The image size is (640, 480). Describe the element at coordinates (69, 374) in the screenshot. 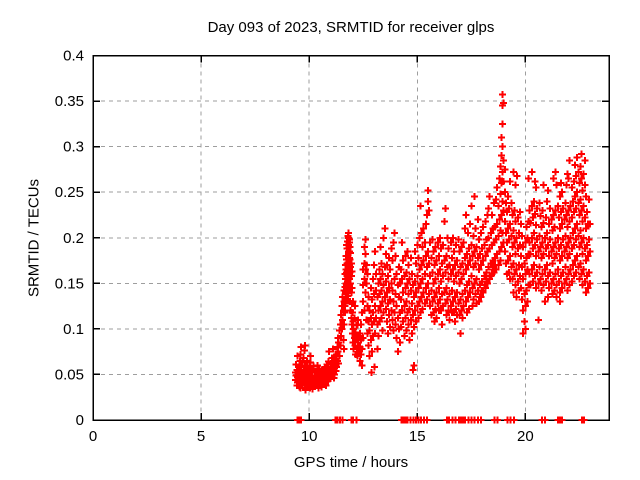

I see `y-tick-label: 0.05` at that location.